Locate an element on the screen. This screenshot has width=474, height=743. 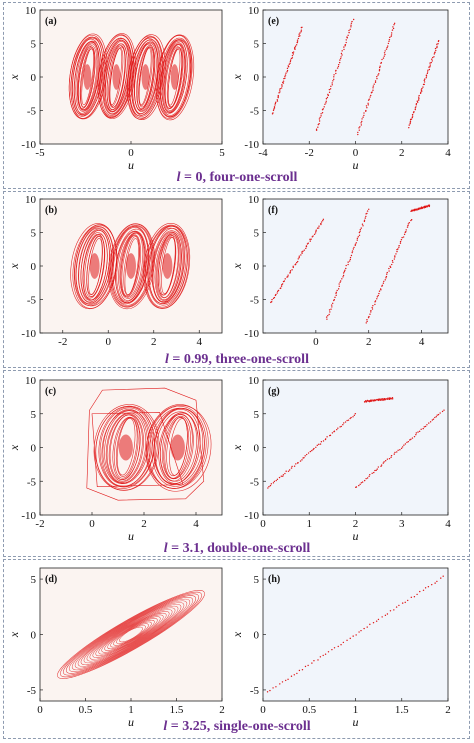
x-tick-label: -2 is located at coordinates (309, 153).